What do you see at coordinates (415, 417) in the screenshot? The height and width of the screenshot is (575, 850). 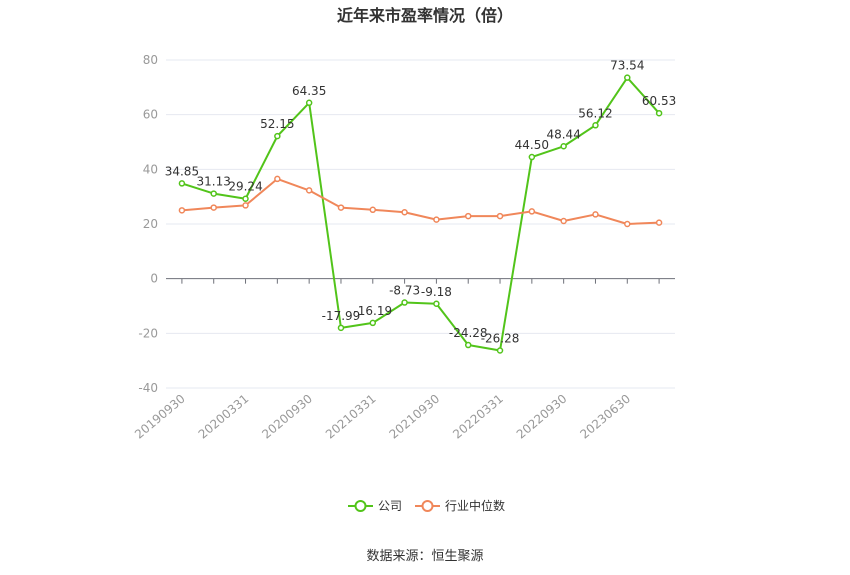 I see `x-tick-label: 20210930` at bounding box center [415, 417].